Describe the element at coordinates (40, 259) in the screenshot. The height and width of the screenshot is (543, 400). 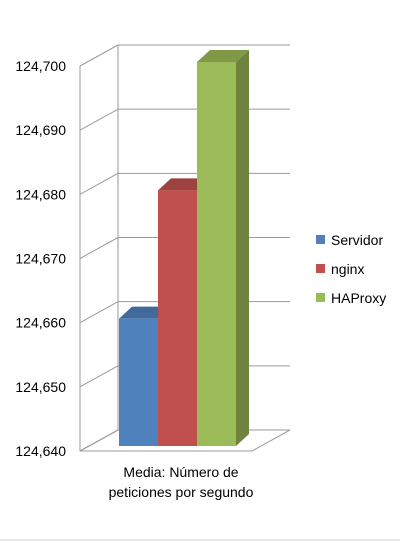
I see `y-tick-label: 124,670` at that location.